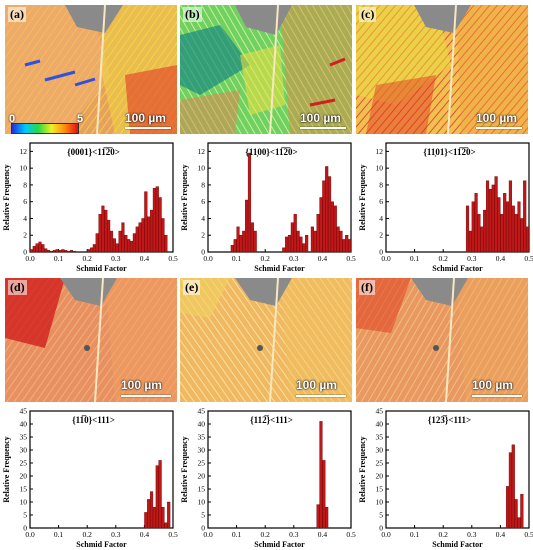 Image resolution: width=533 pixels, height=550 pixels. I want to click on y-tick-label: 2, so click(381, 235).